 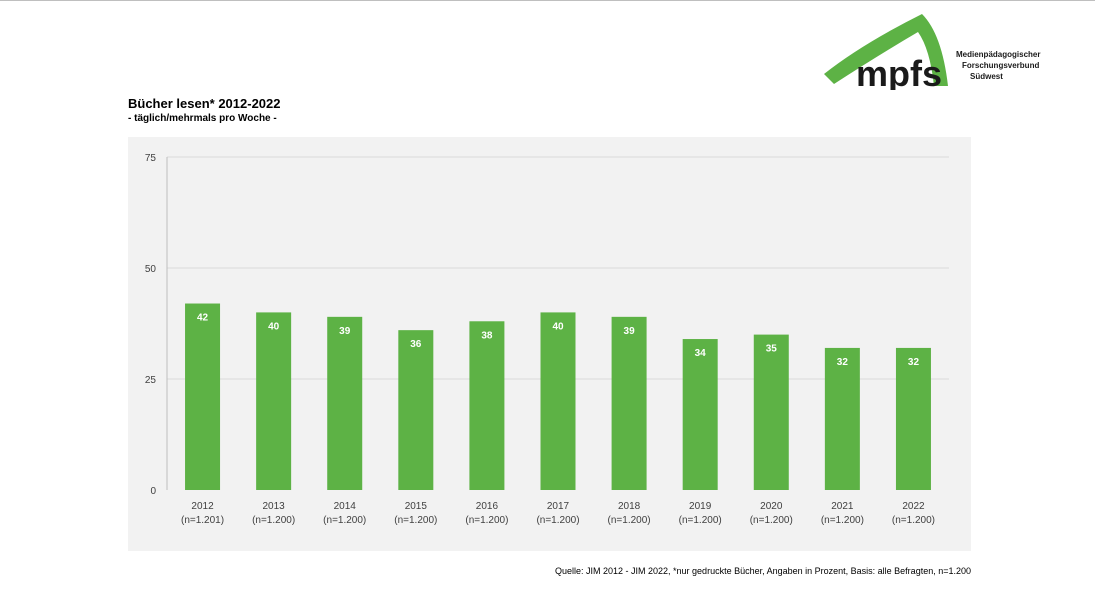 I want to click on data-label: 38, so click(x=487, y=335).